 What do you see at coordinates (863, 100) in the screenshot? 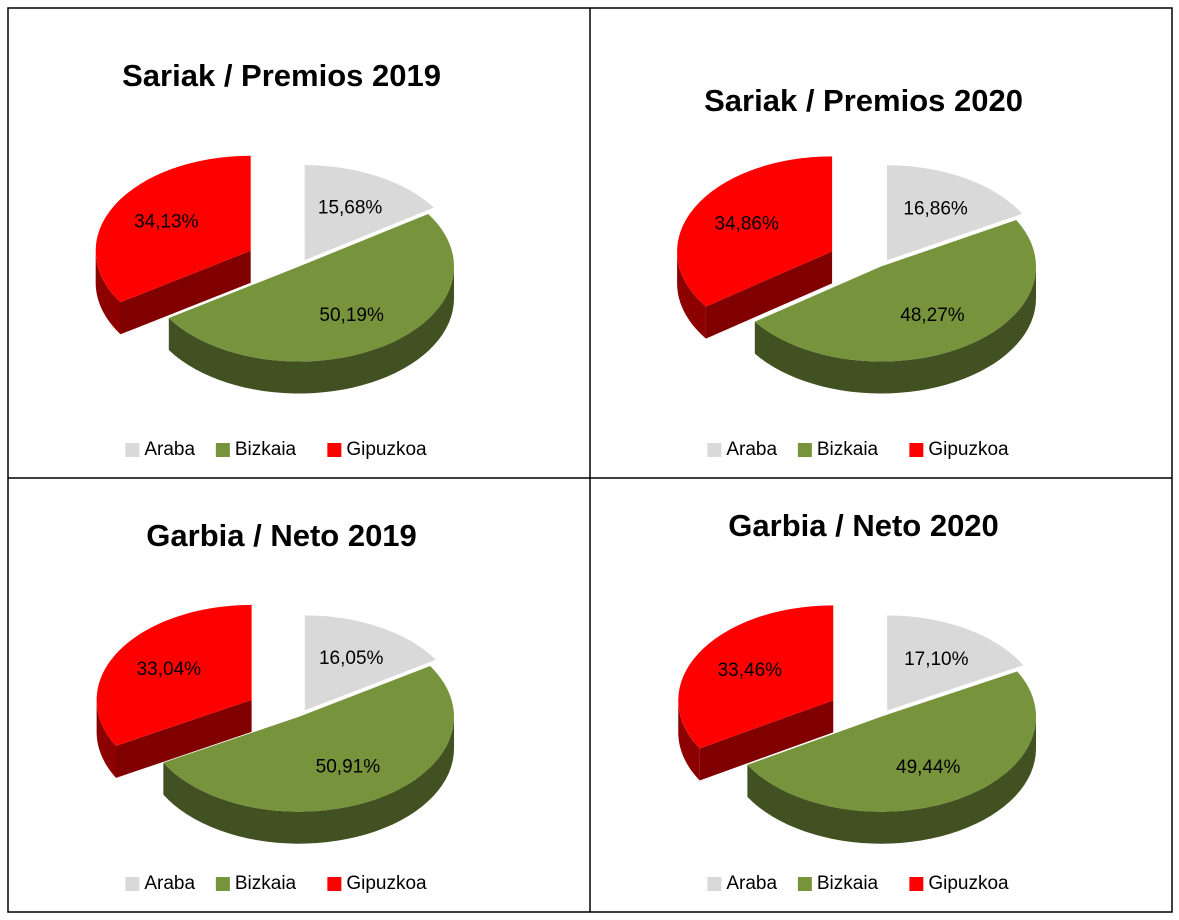
I see `chart-title: Sariak / Premios 2020` at bounding box center [863, 100].